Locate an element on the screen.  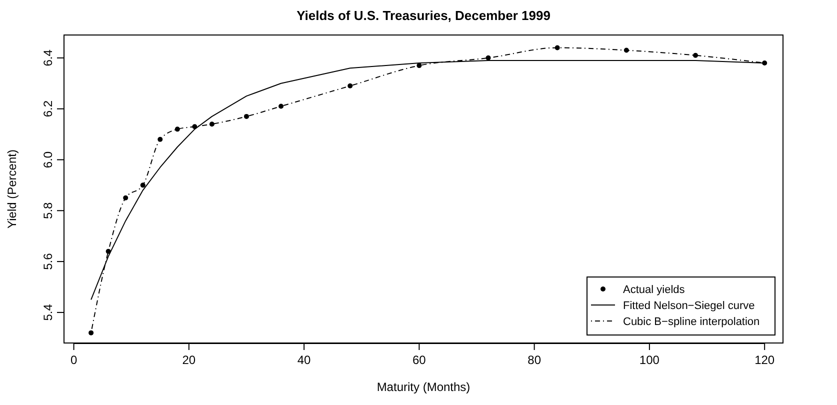
y-tick-label: 5.8 is located at coordinates (48, 210).